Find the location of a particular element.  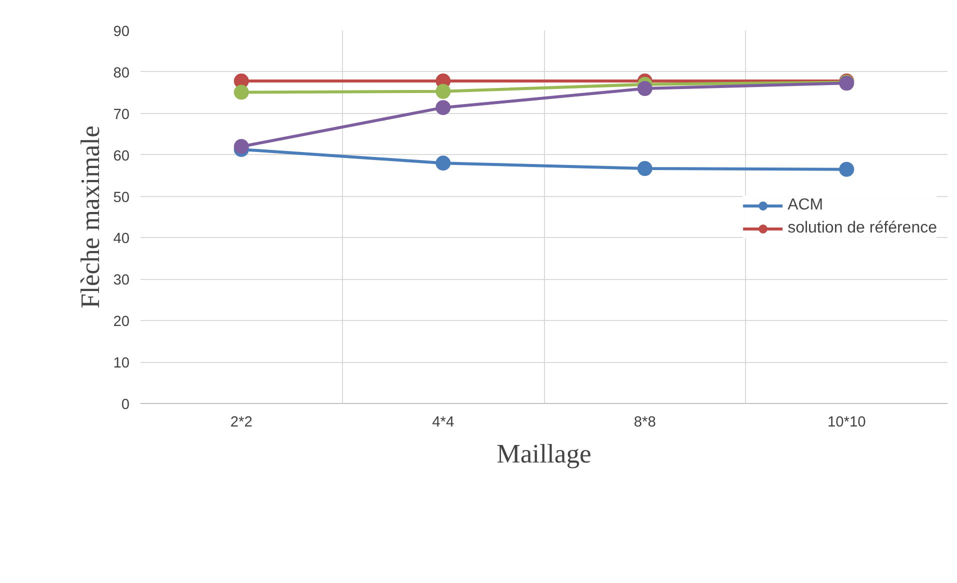

y-tick-label: 10 is located at coordinates (121, 364).